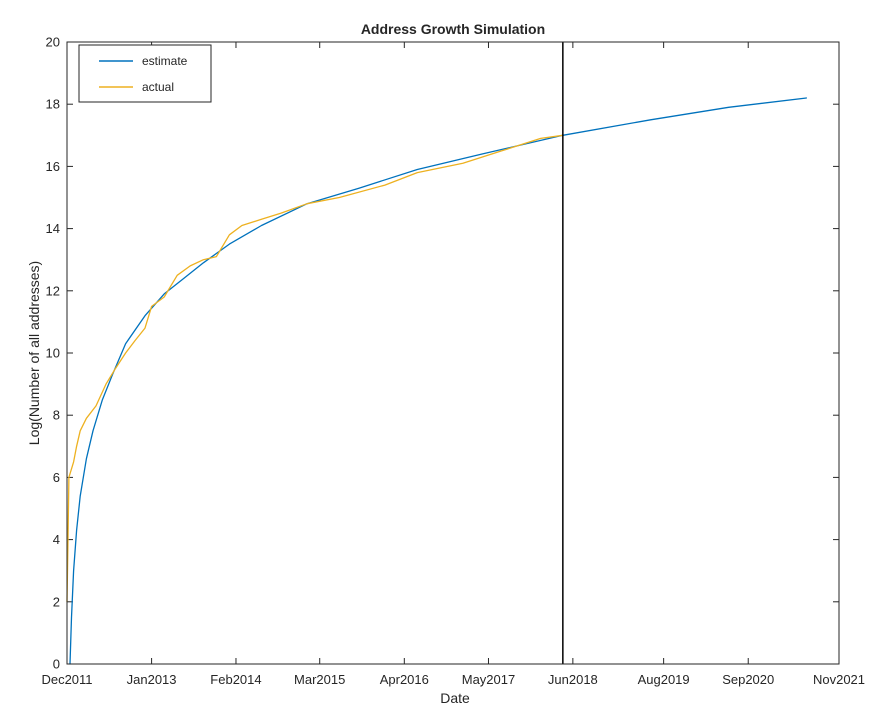 The width and height of the screenshot is (895, 717). What do you see at coordinates (53, 290) in the screenshot?
I see `y-tick-label: 12` at bounding box center [53, 290].